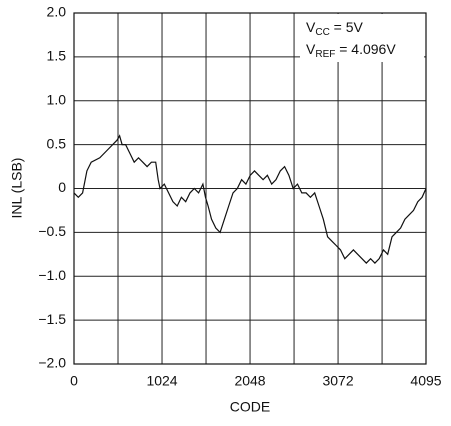  What do you see at coordinates (249, 381) in the screenshot?
I see `x-tick-label: 2048` at bounding box center [249, 381].